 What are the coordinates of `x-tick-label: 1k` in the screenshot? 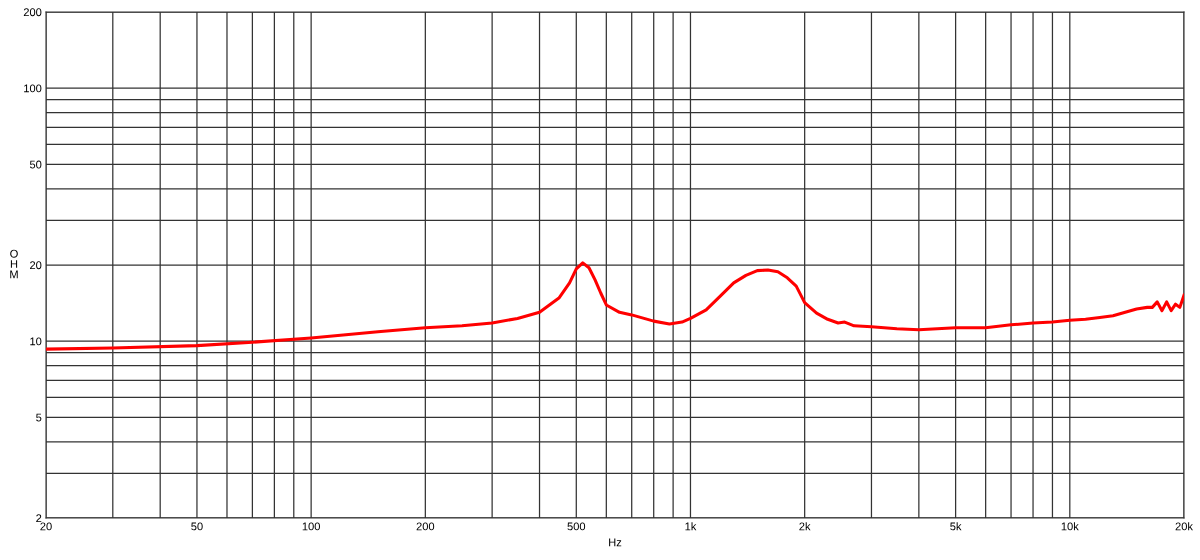 It's located at (691, 526).